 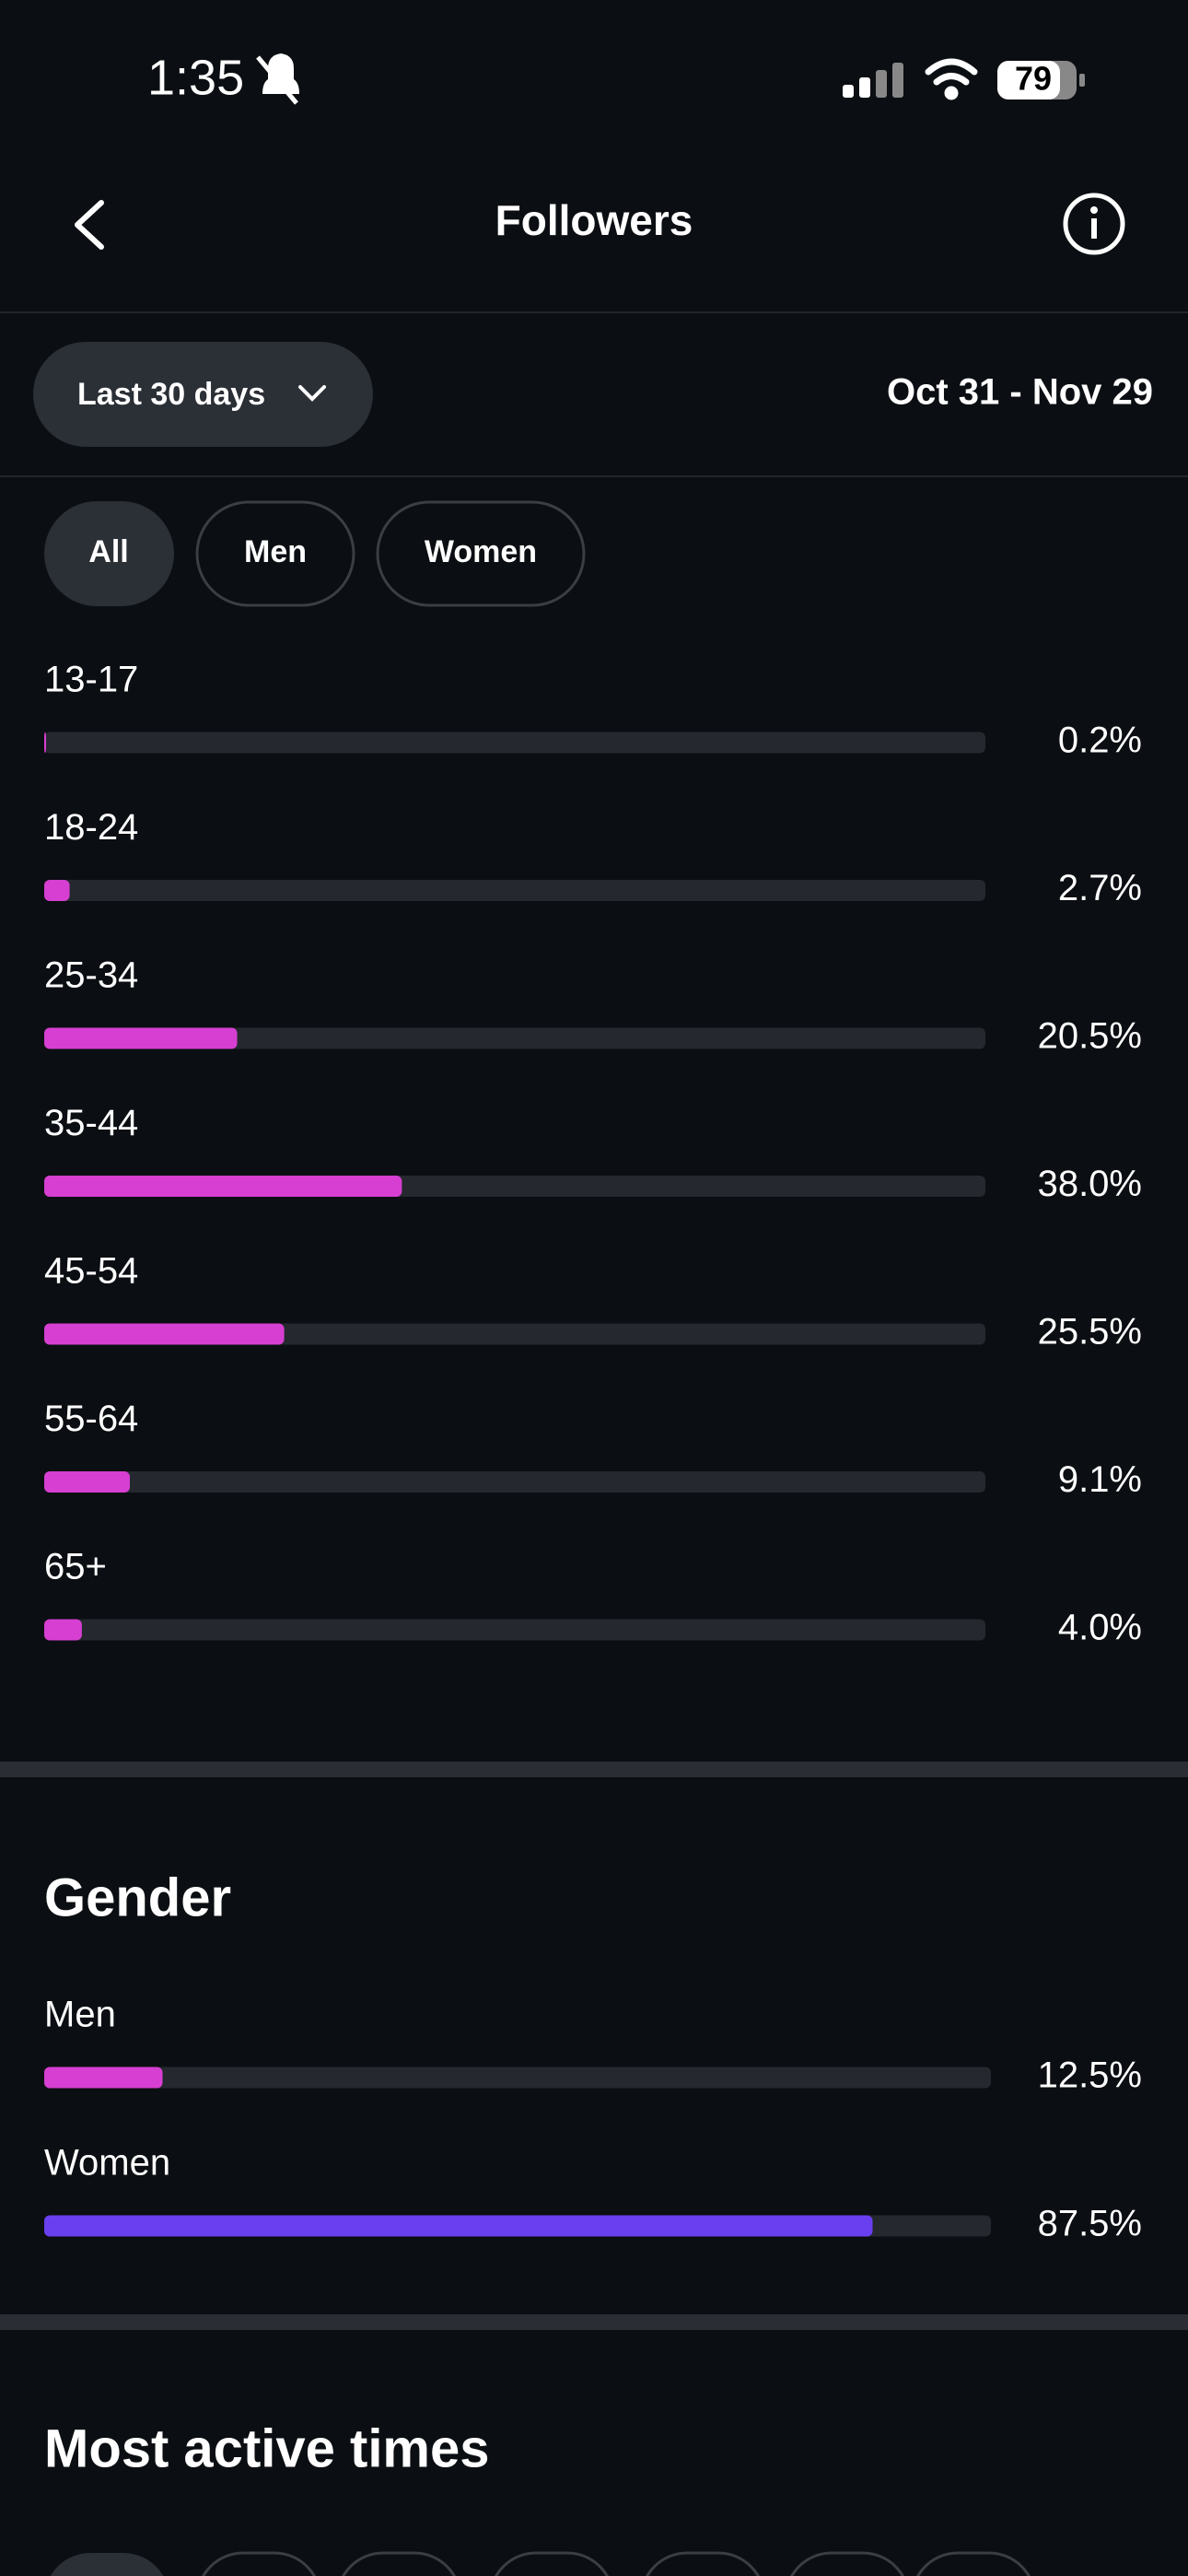 I want to click on battery-icon: 79, so click(x=1041, y=80).